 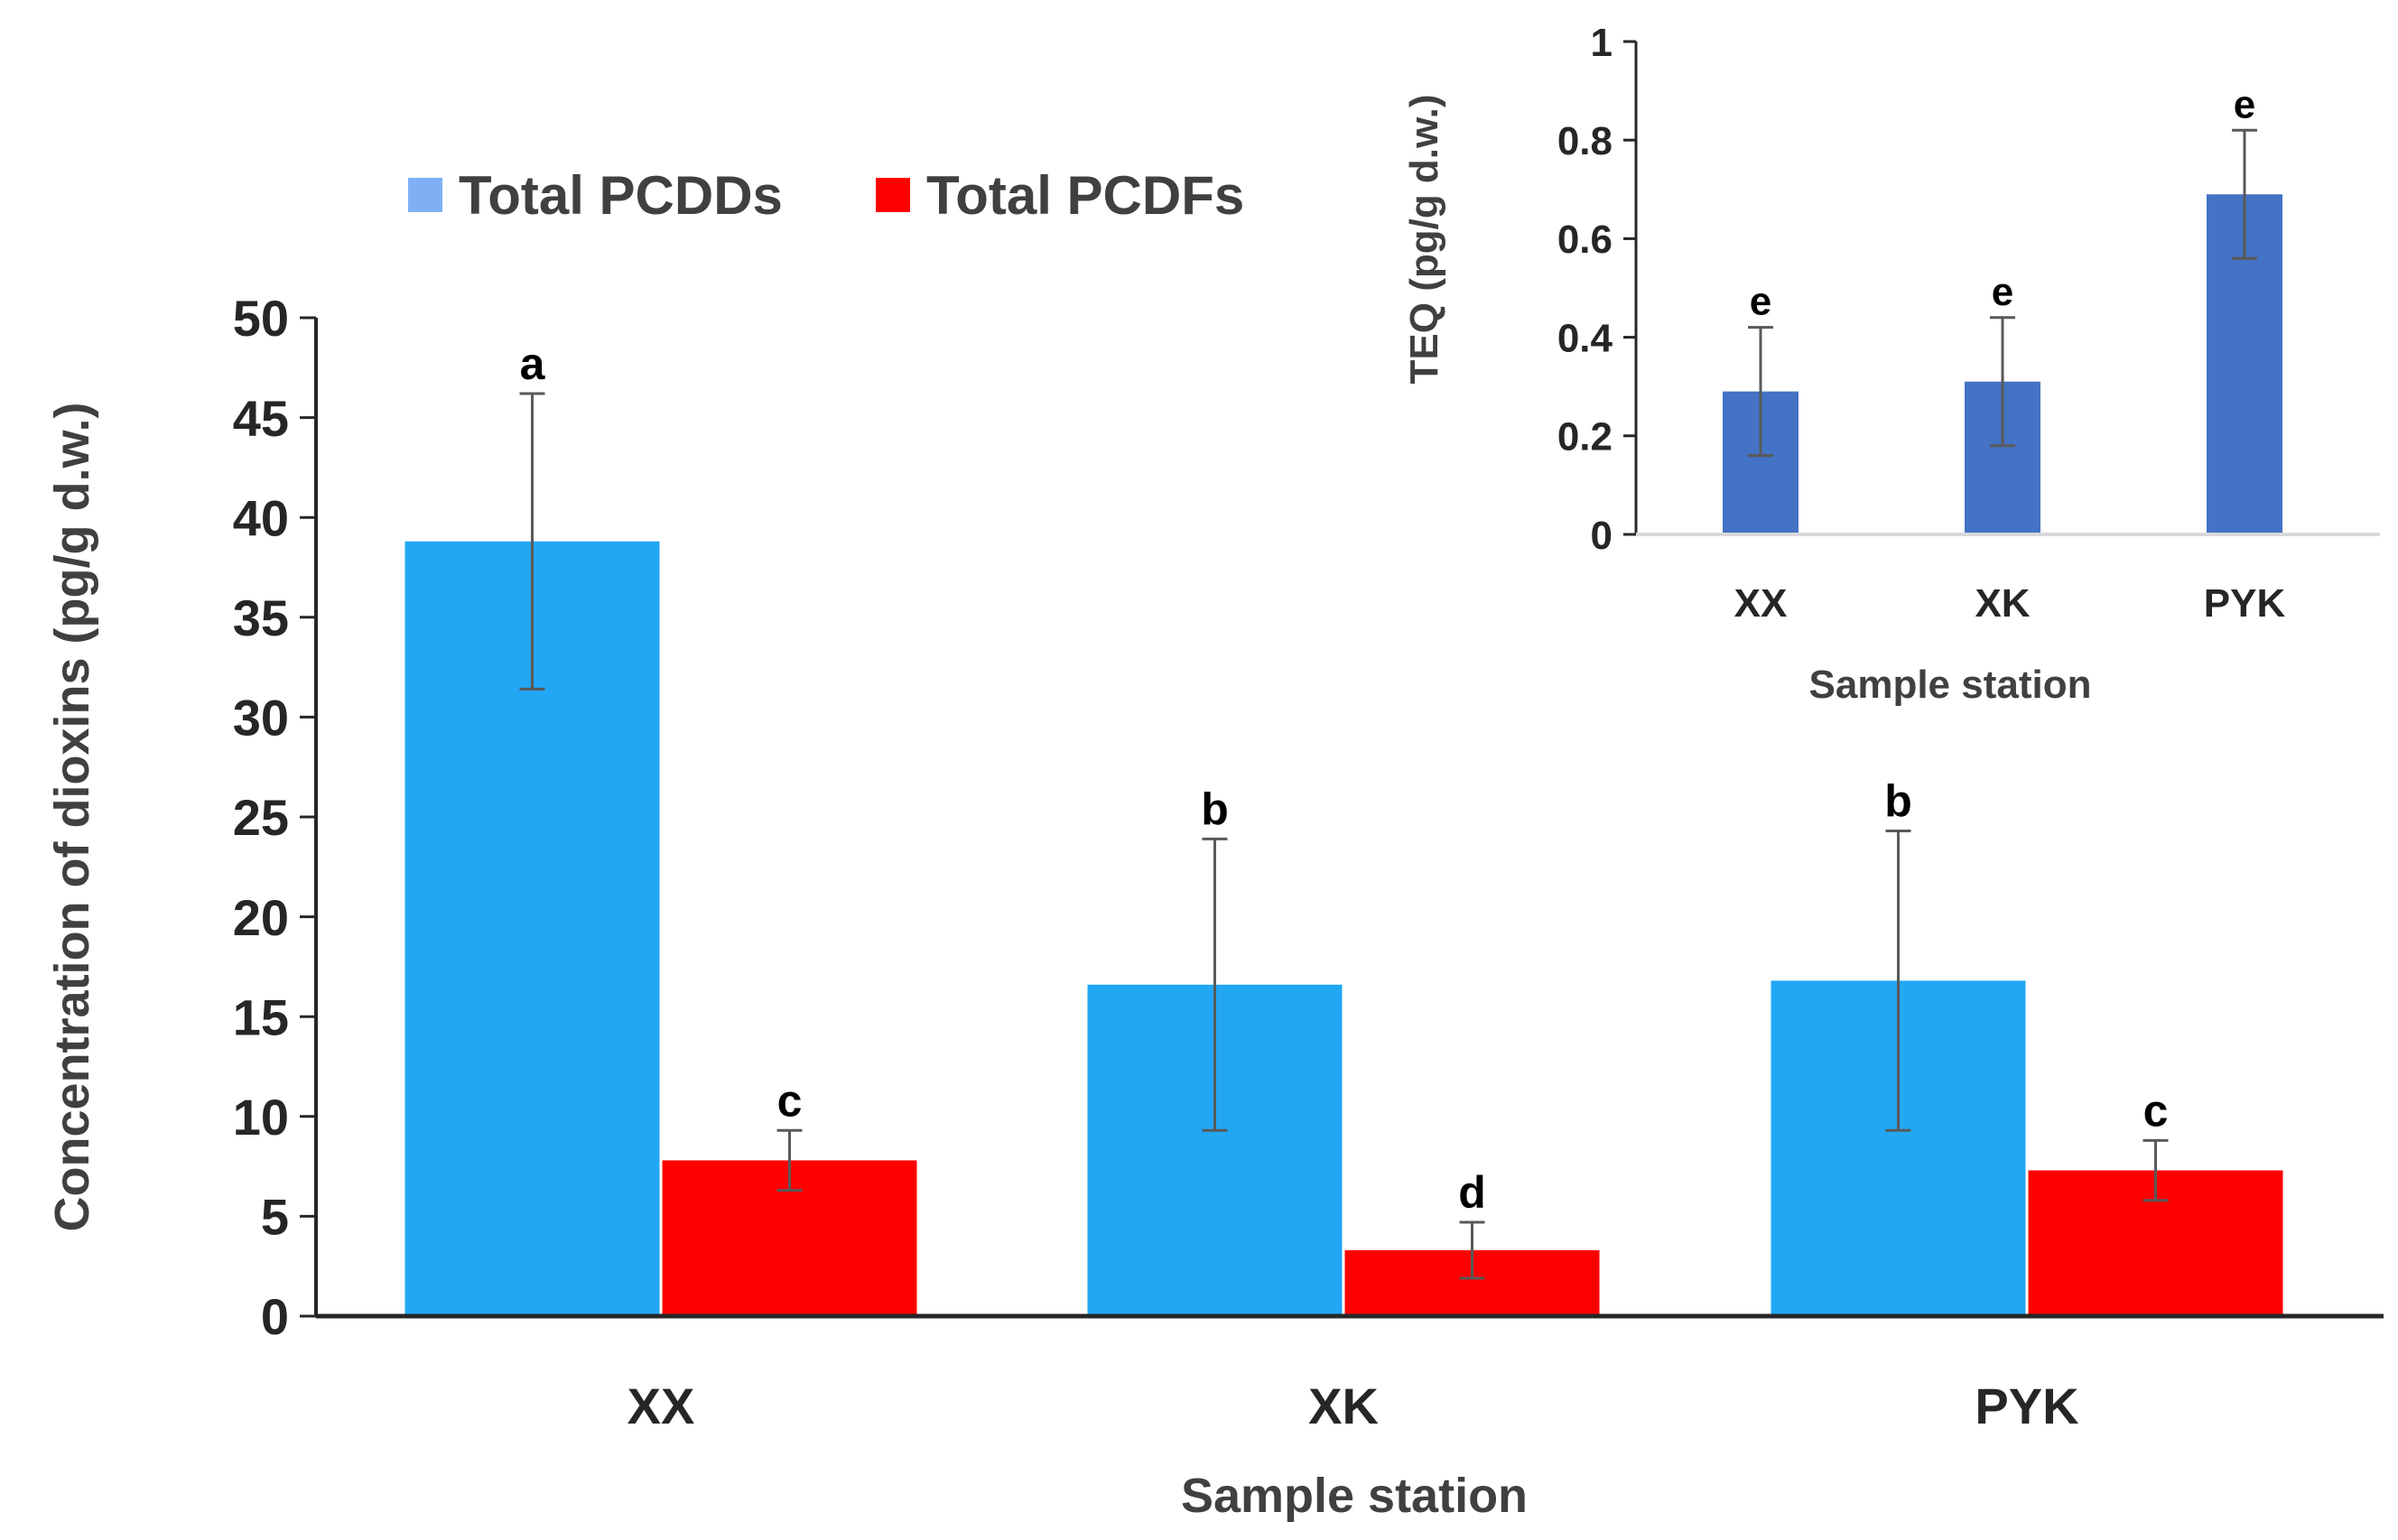 I want to click on main-y-tick-label-0: 0, so click(x=275, y=1316).